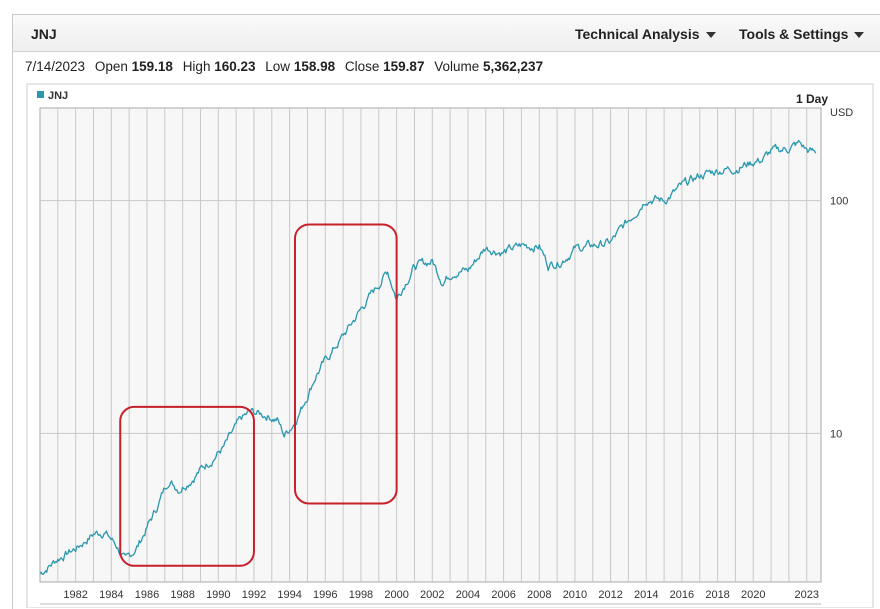 The width and height of the screenshot is (880, 609). Describe the element at coordinates (753, 595) in the screenshot. I see `x-tick-label: 2020` at that location.